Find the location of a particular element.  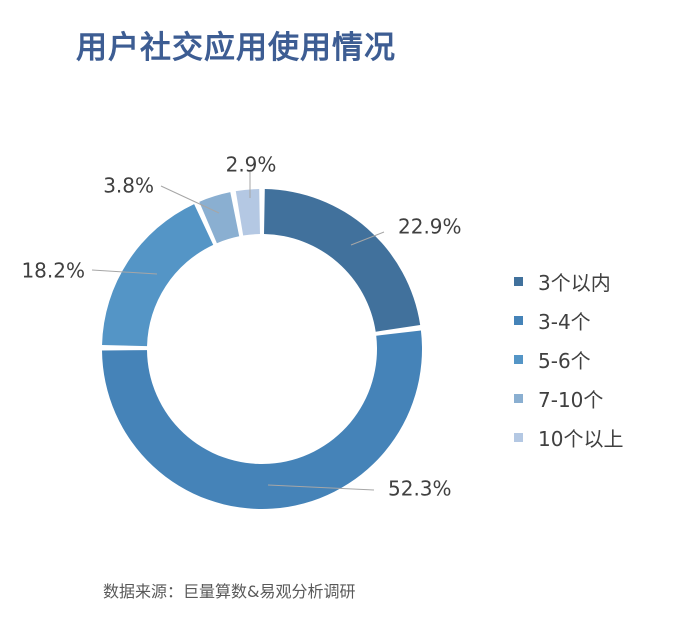

legend-label: 10个以上 is located at coordinates (581, 439).